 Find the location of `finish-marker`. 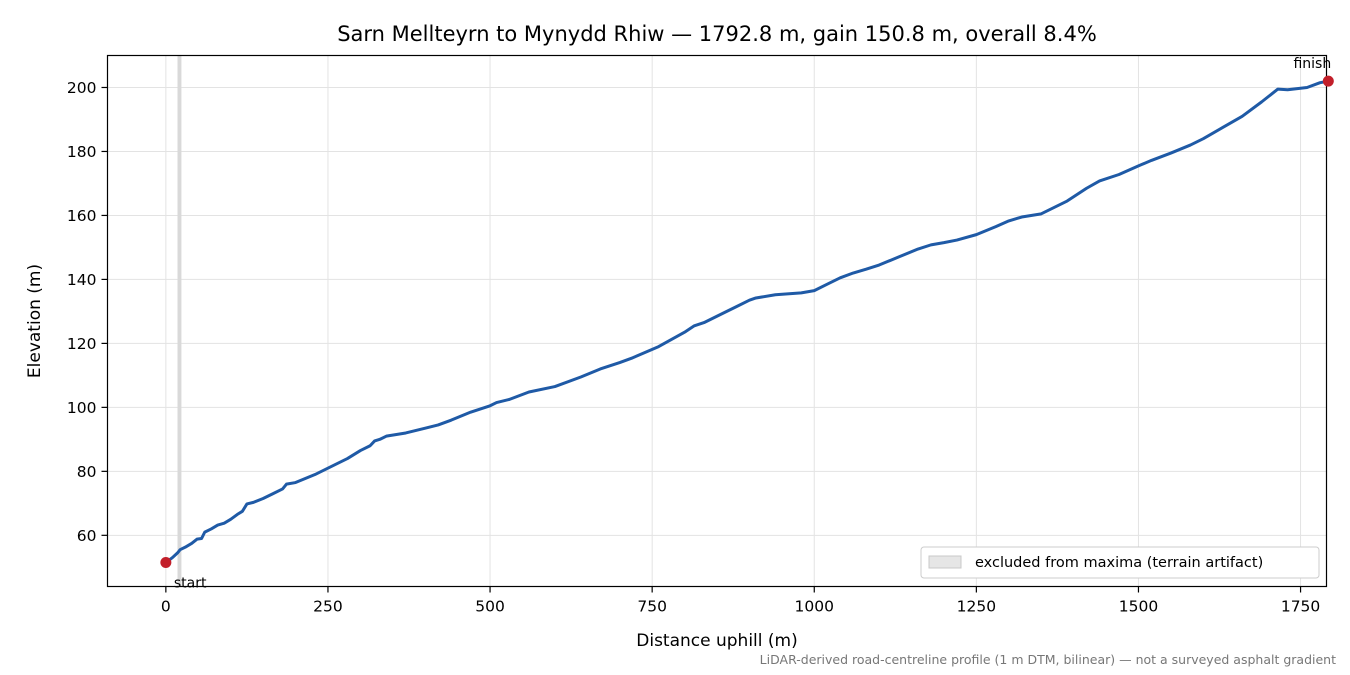

finish-marker is located at coordinates (1328, 81).